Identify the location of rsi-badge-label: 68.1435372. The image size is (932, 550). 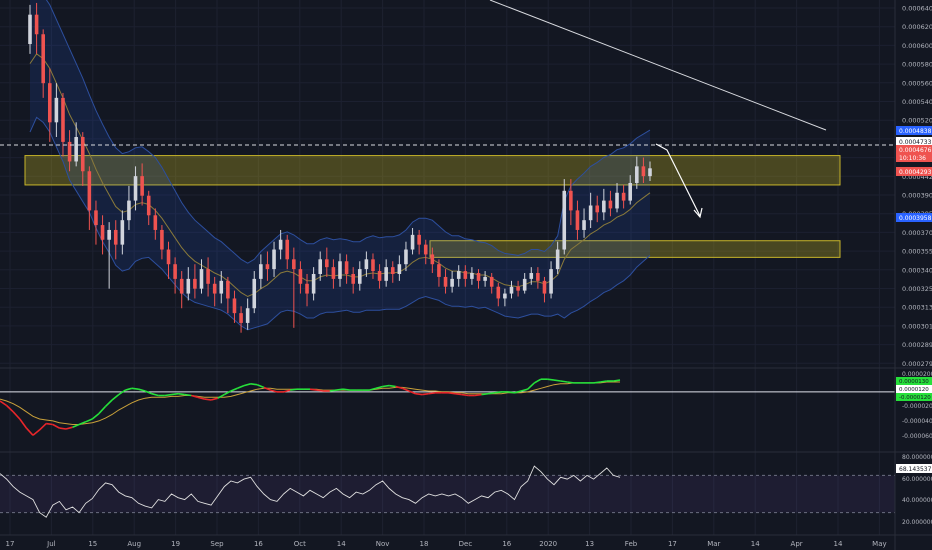
(915, 469).